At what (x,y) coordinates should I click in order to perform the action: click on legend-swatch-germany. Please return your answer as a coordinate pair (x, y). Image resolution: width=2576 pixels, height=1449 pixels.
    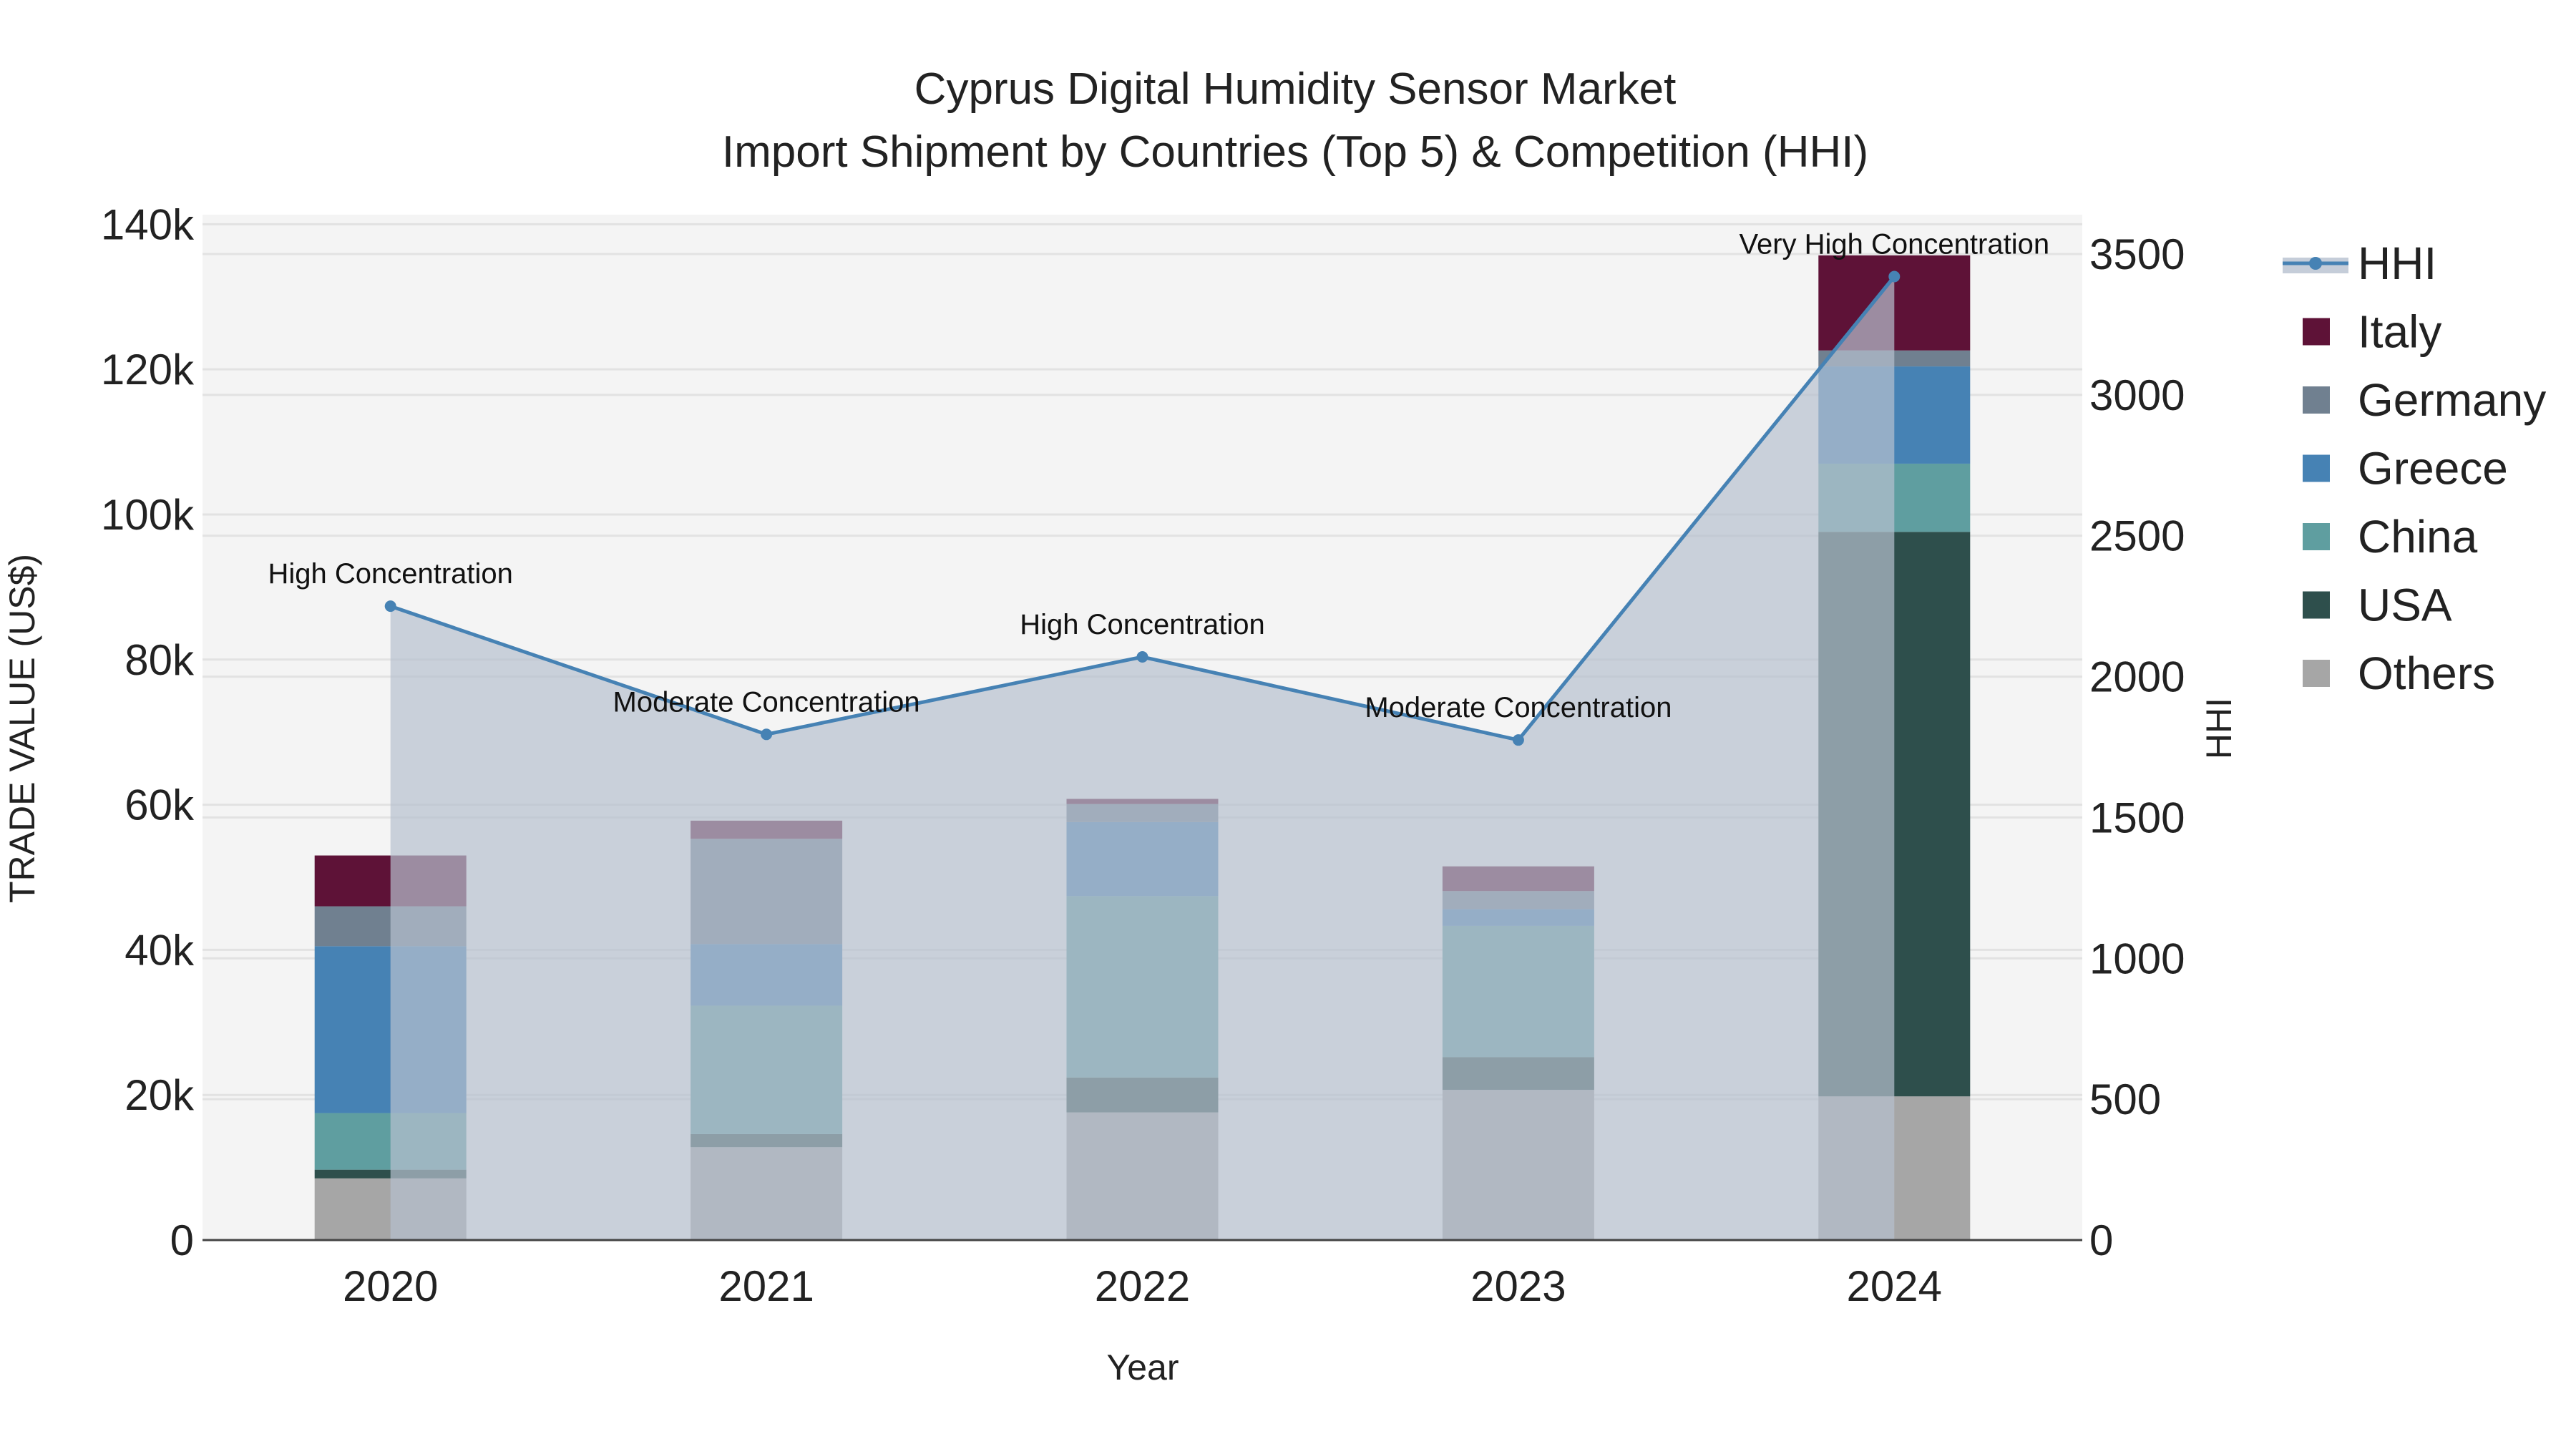
    Looking at the image, I should click on (2316, 400).